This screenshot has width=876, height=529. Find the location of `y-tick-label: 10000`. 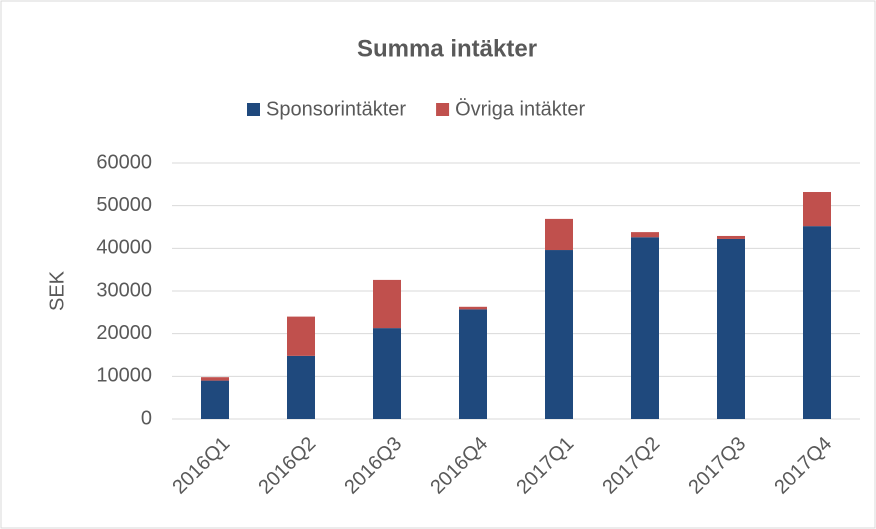

y-tick-label: 10000 is located at coordinates (124, 376).